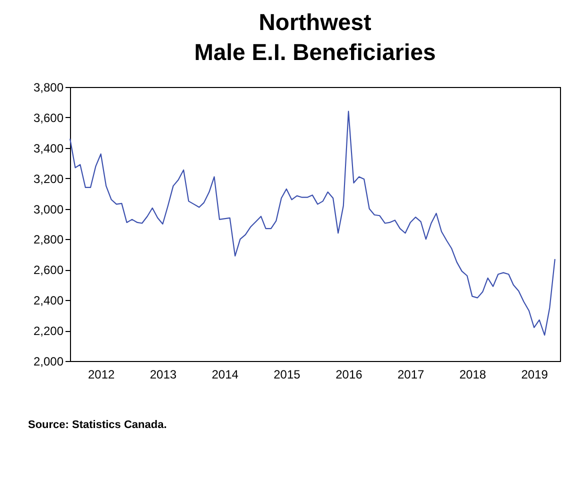  I want to click on text: Male E.I. Beneficiaries, so click(315, 52).